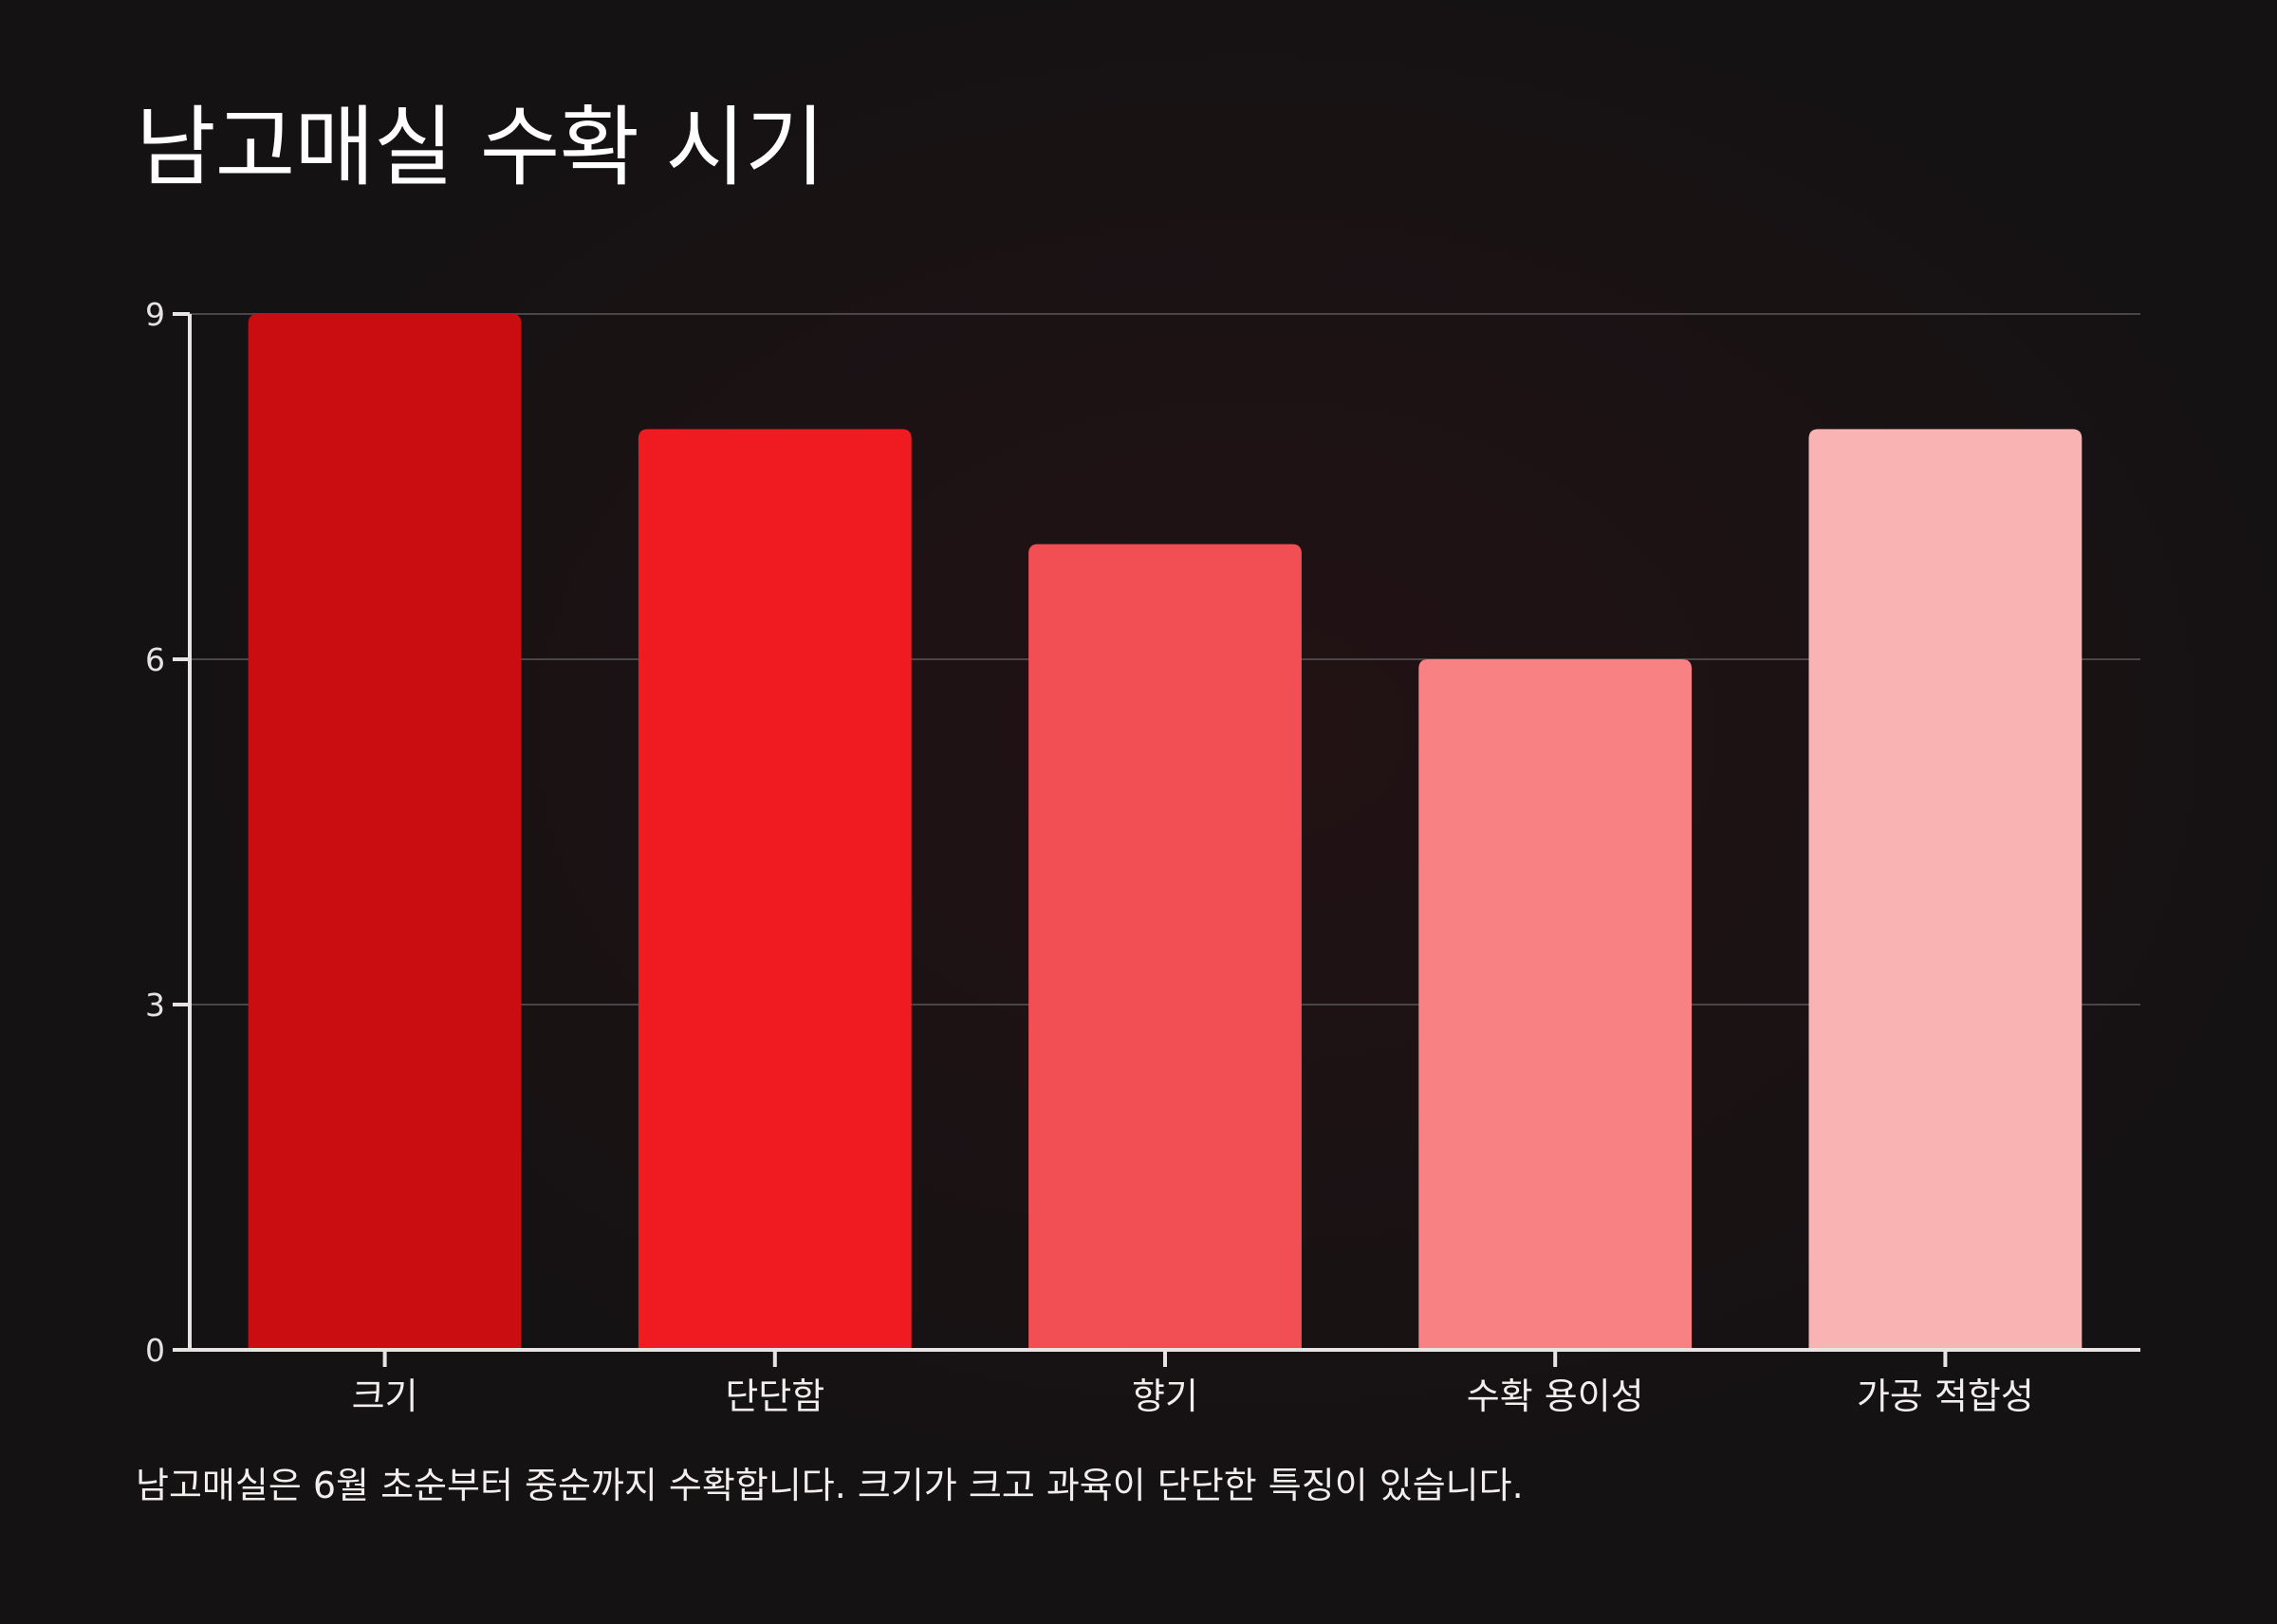 This screenshot has width=2277, height=1624. Describe the element at coordinates (385, 1396) in the screenshot. I see `x-tick-label: 크기` at that location.